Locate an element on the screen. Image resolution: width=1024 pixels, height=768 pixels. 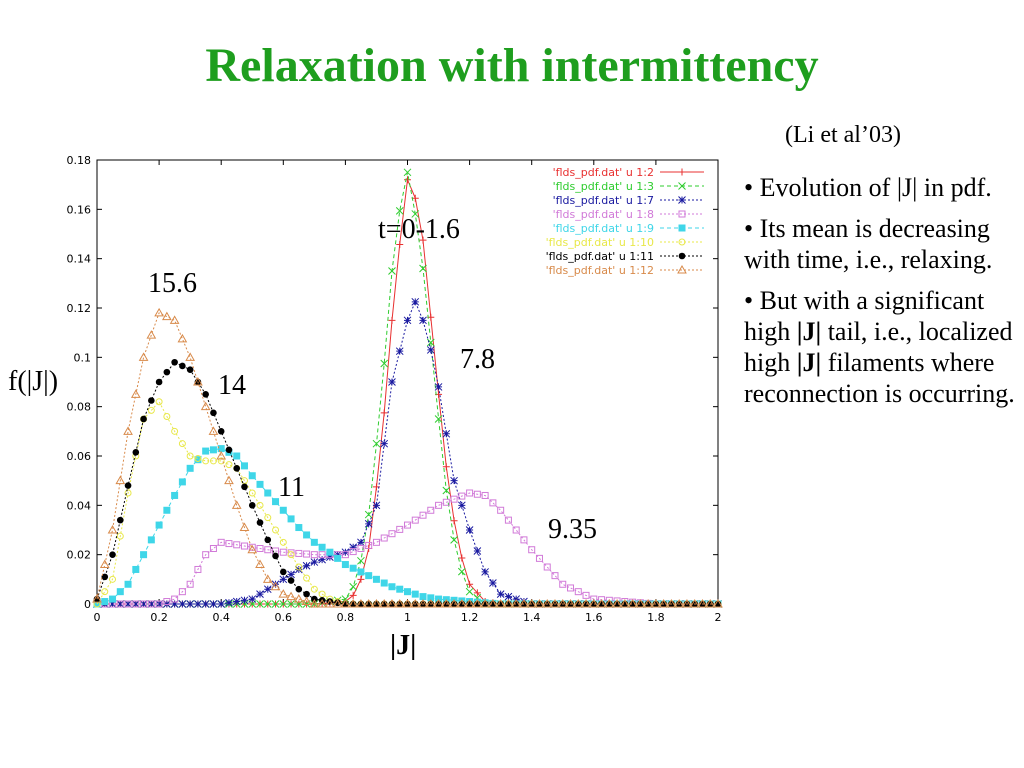
x-axis-label: |J| is located at coordinates (403, 645).